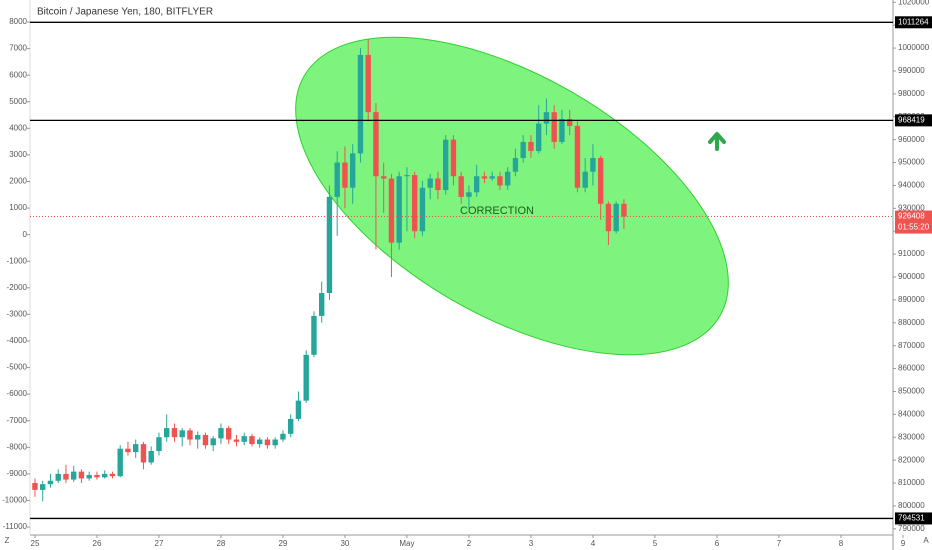  I want to click on y2-tick-label: 8000, so click(18, 21).